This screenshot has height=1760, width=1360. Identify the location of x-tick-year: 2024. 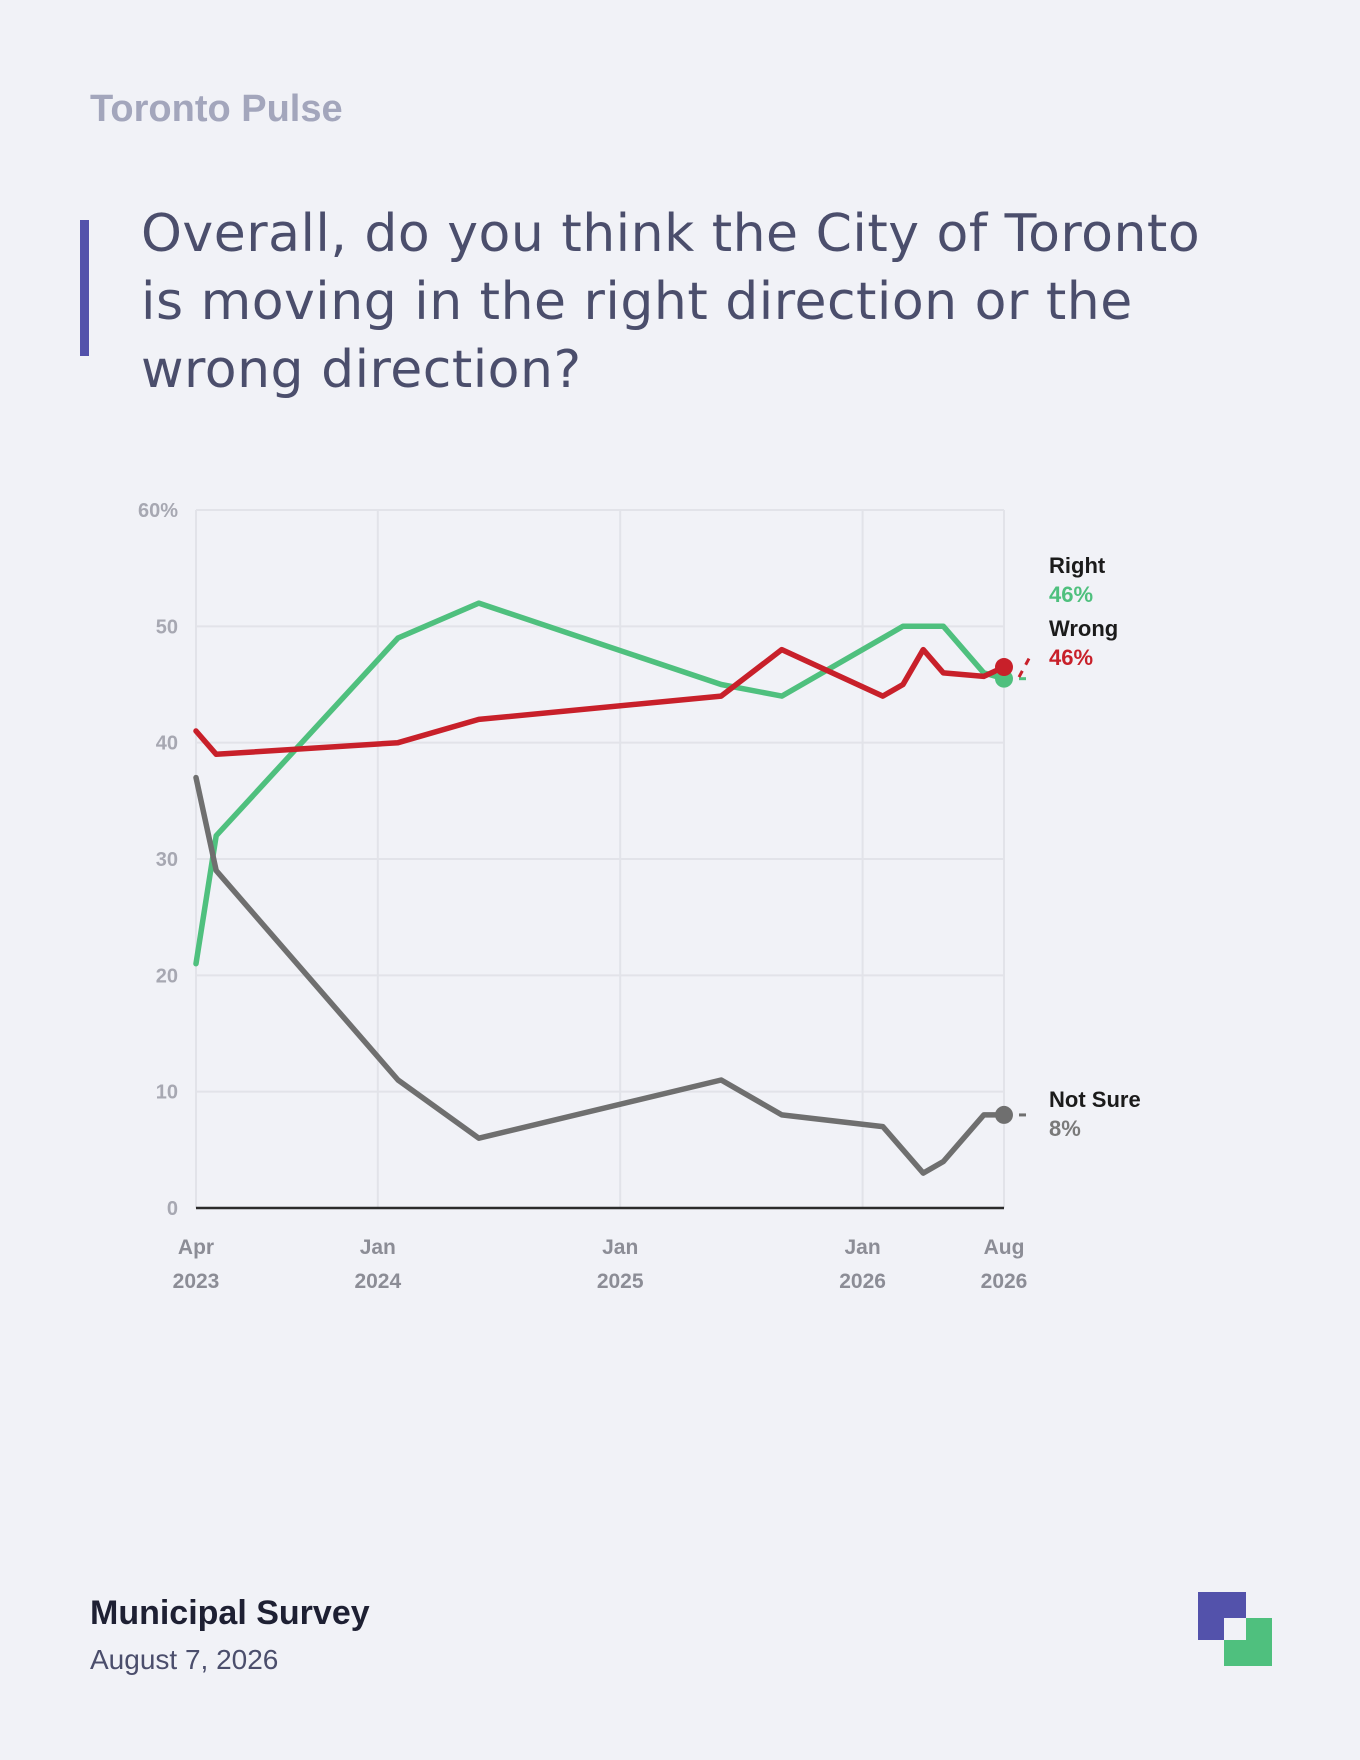
(377, 1281).